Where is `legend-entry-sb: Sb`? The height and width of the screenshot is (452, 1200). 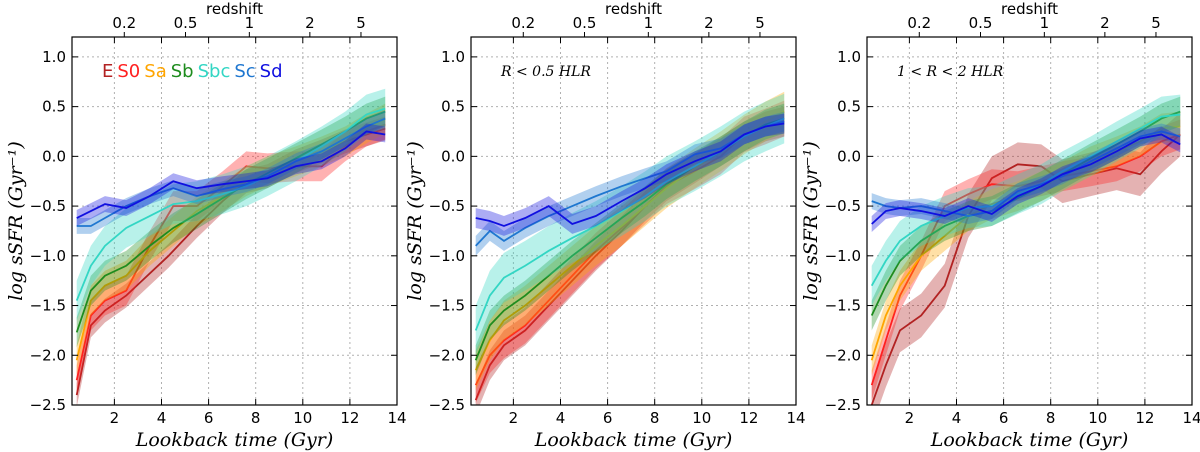
legend-entry-sb: Sb is located at coordinates (182, 71).